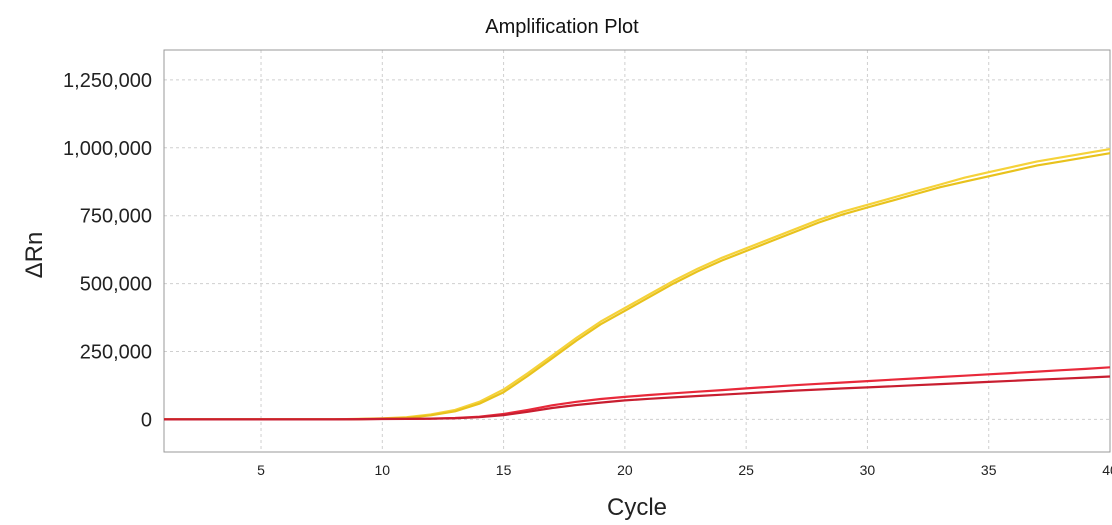  I want to click on x-tick-label: 5, so click(261, 470).